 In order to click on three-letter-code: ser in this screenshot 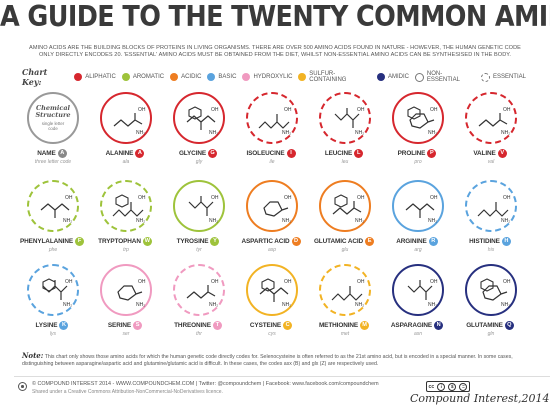, I will do `click(126, 334)`.